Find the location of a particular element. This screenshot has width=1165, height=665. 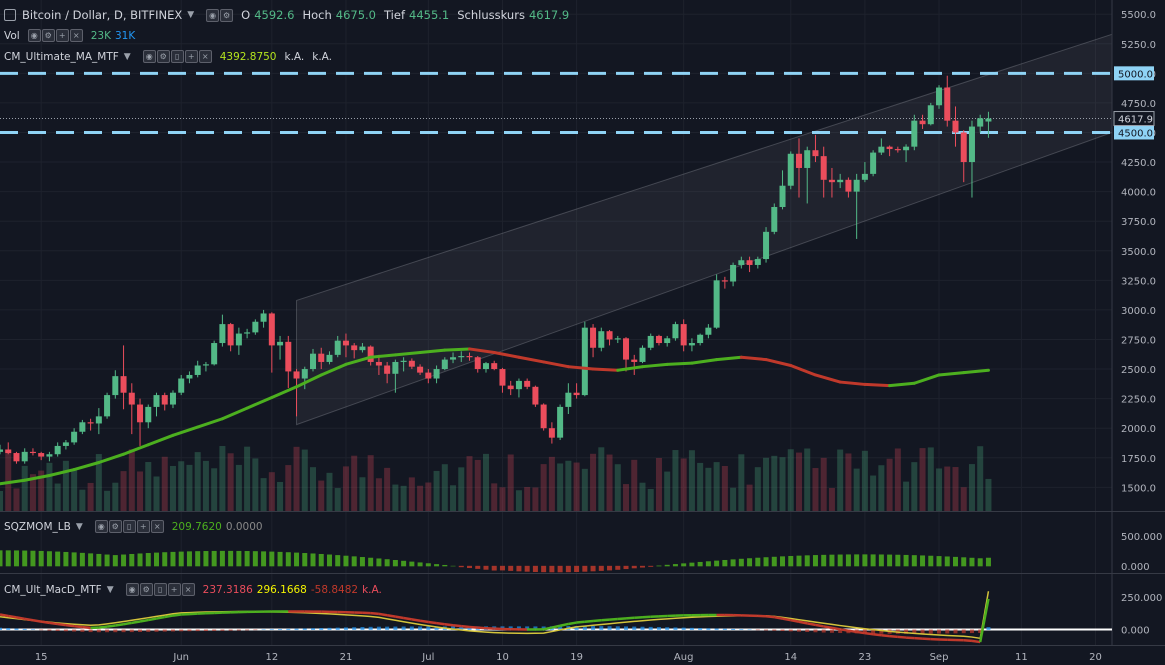

ma-toolbar: ◉ ⚙ ▯ + × is located at coordinates (177, 56).